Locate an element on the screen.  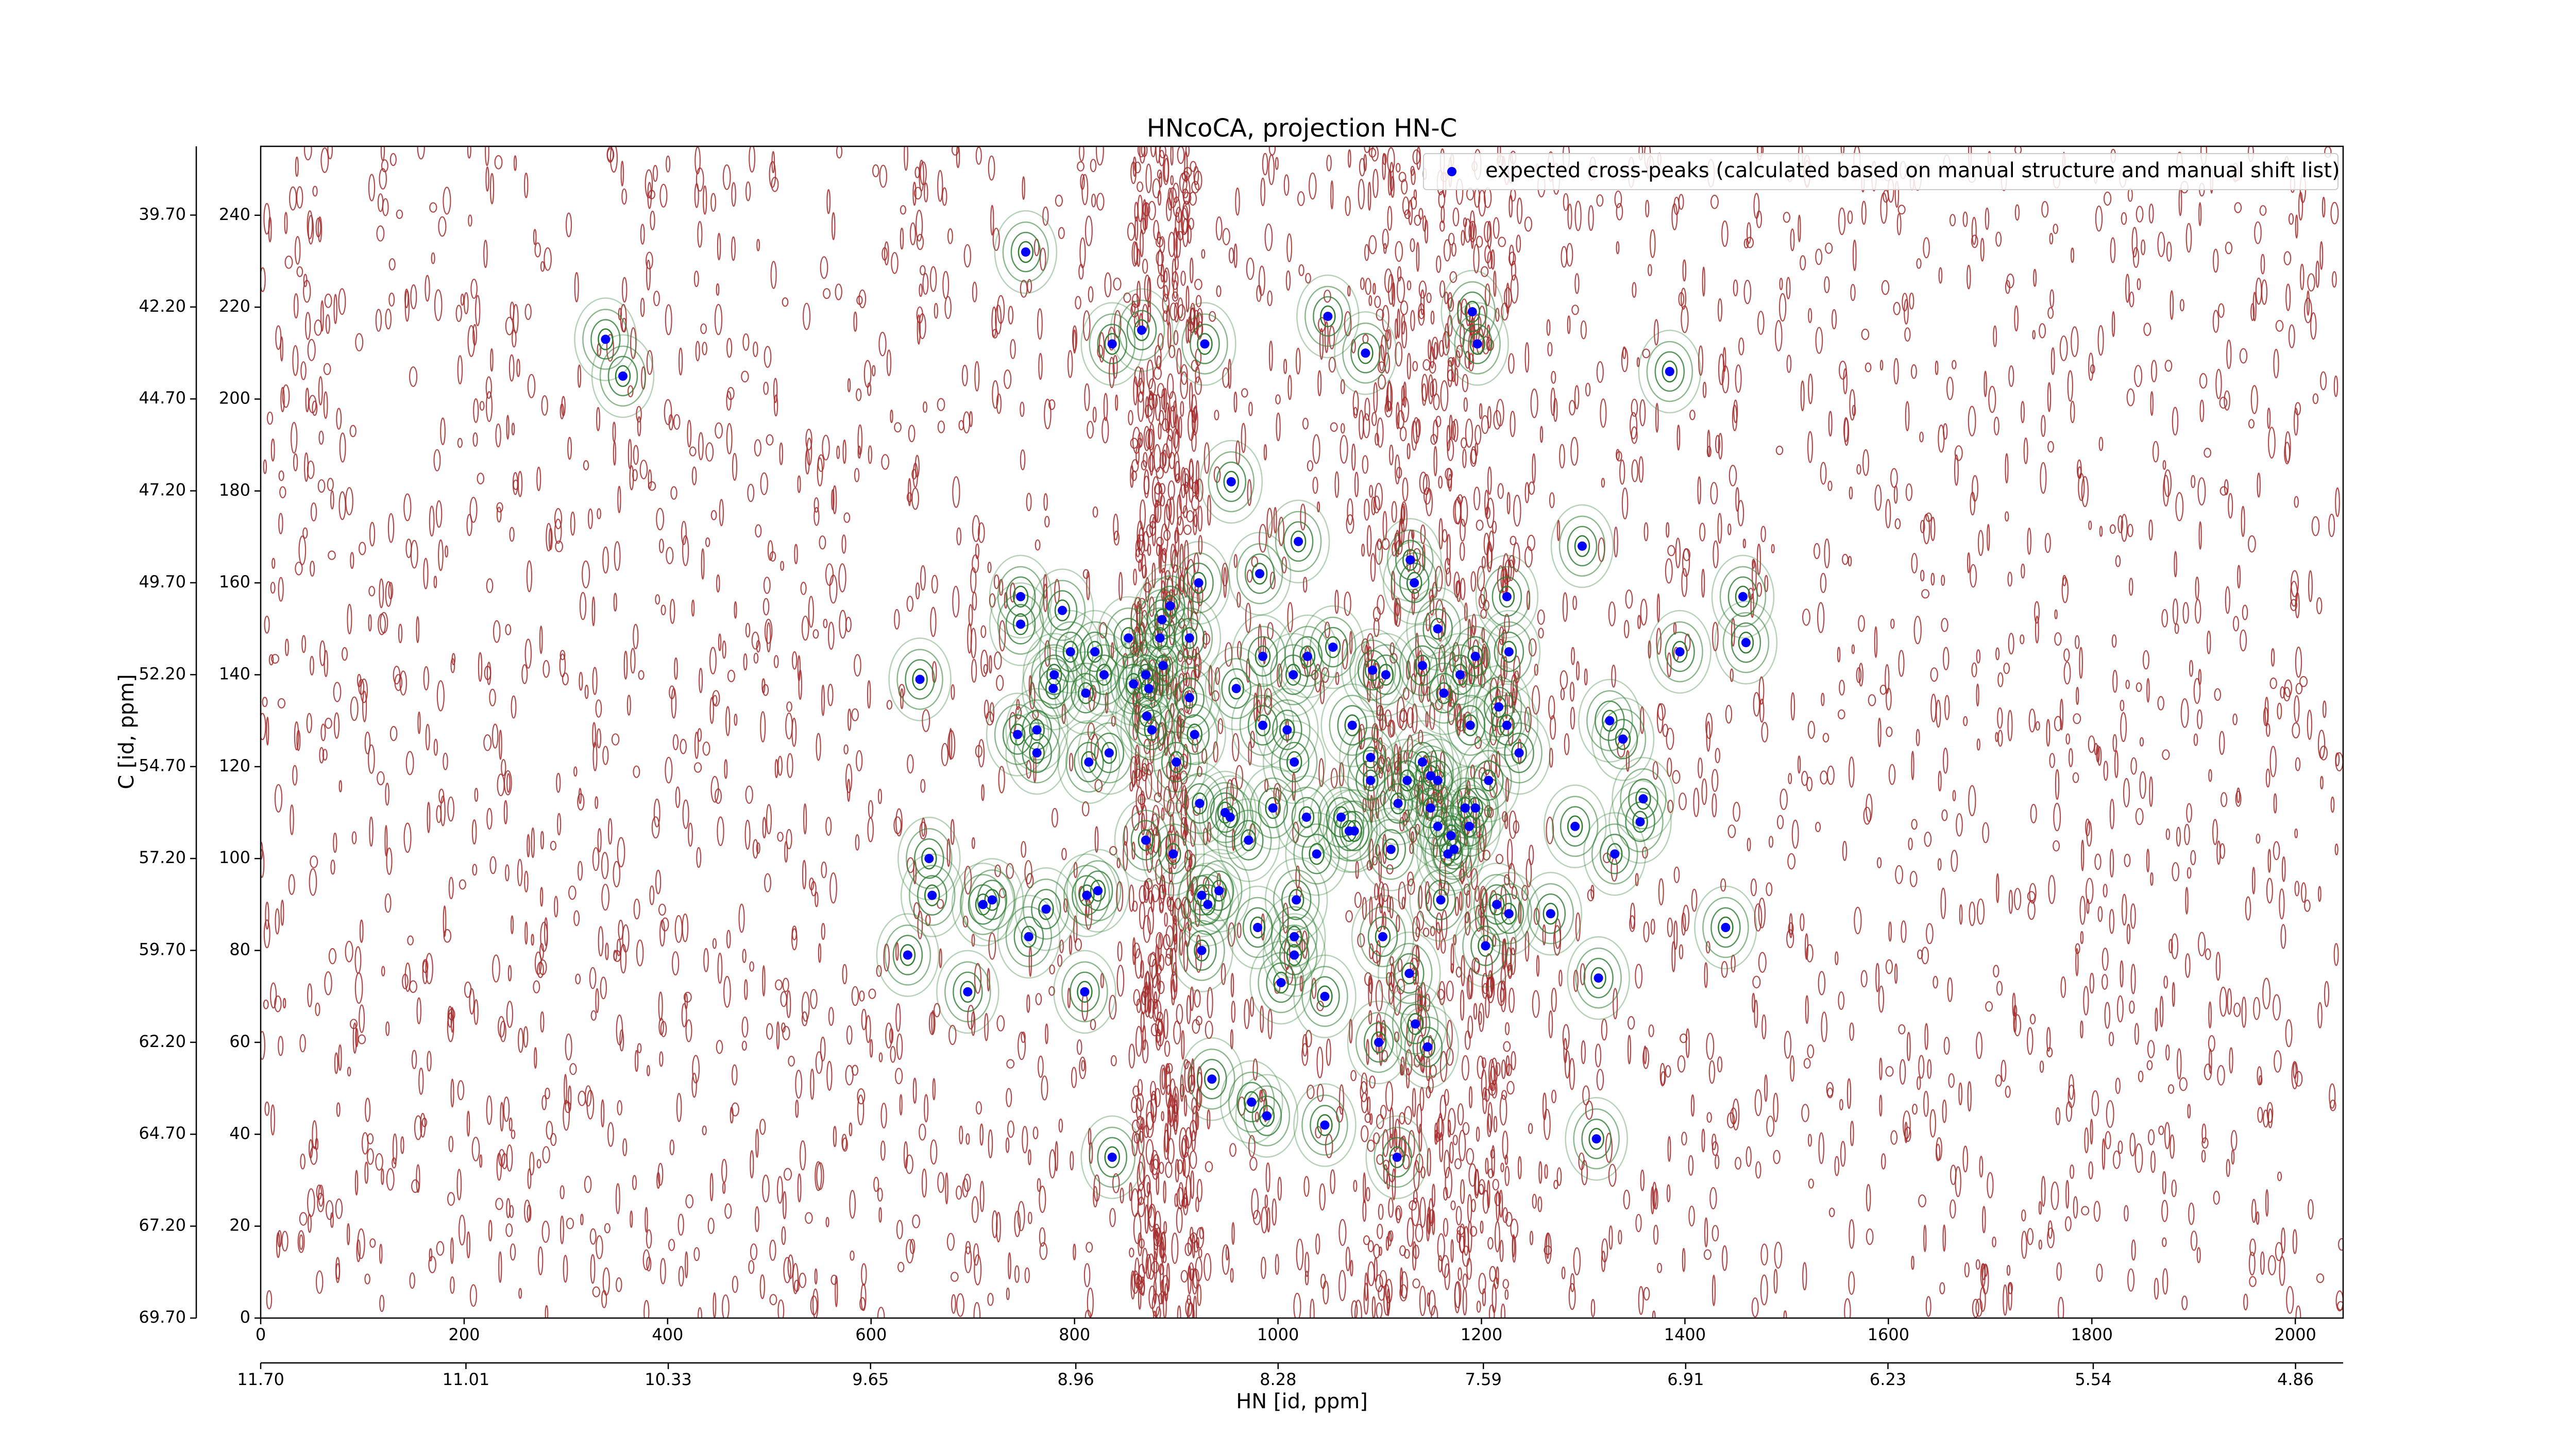
x-tick-label: 1000 is located at coordinates (1278, 1334).